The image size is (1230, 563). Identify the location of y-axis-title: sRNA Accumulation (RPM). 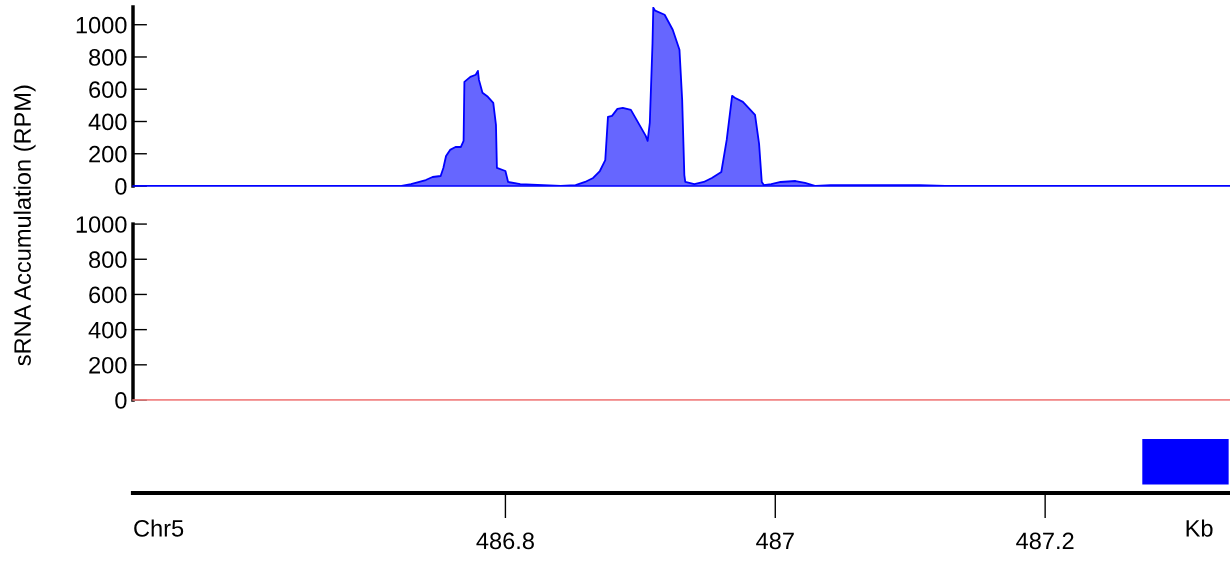
(24, 225).